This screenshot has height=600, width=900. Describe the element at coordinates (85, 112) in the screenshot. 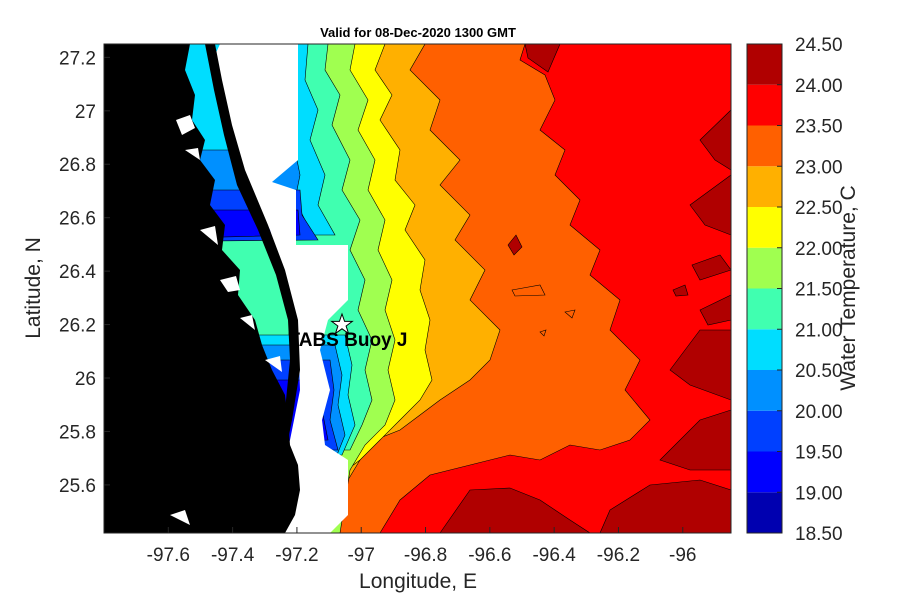

I see `y-tick-label: 27` at that location.